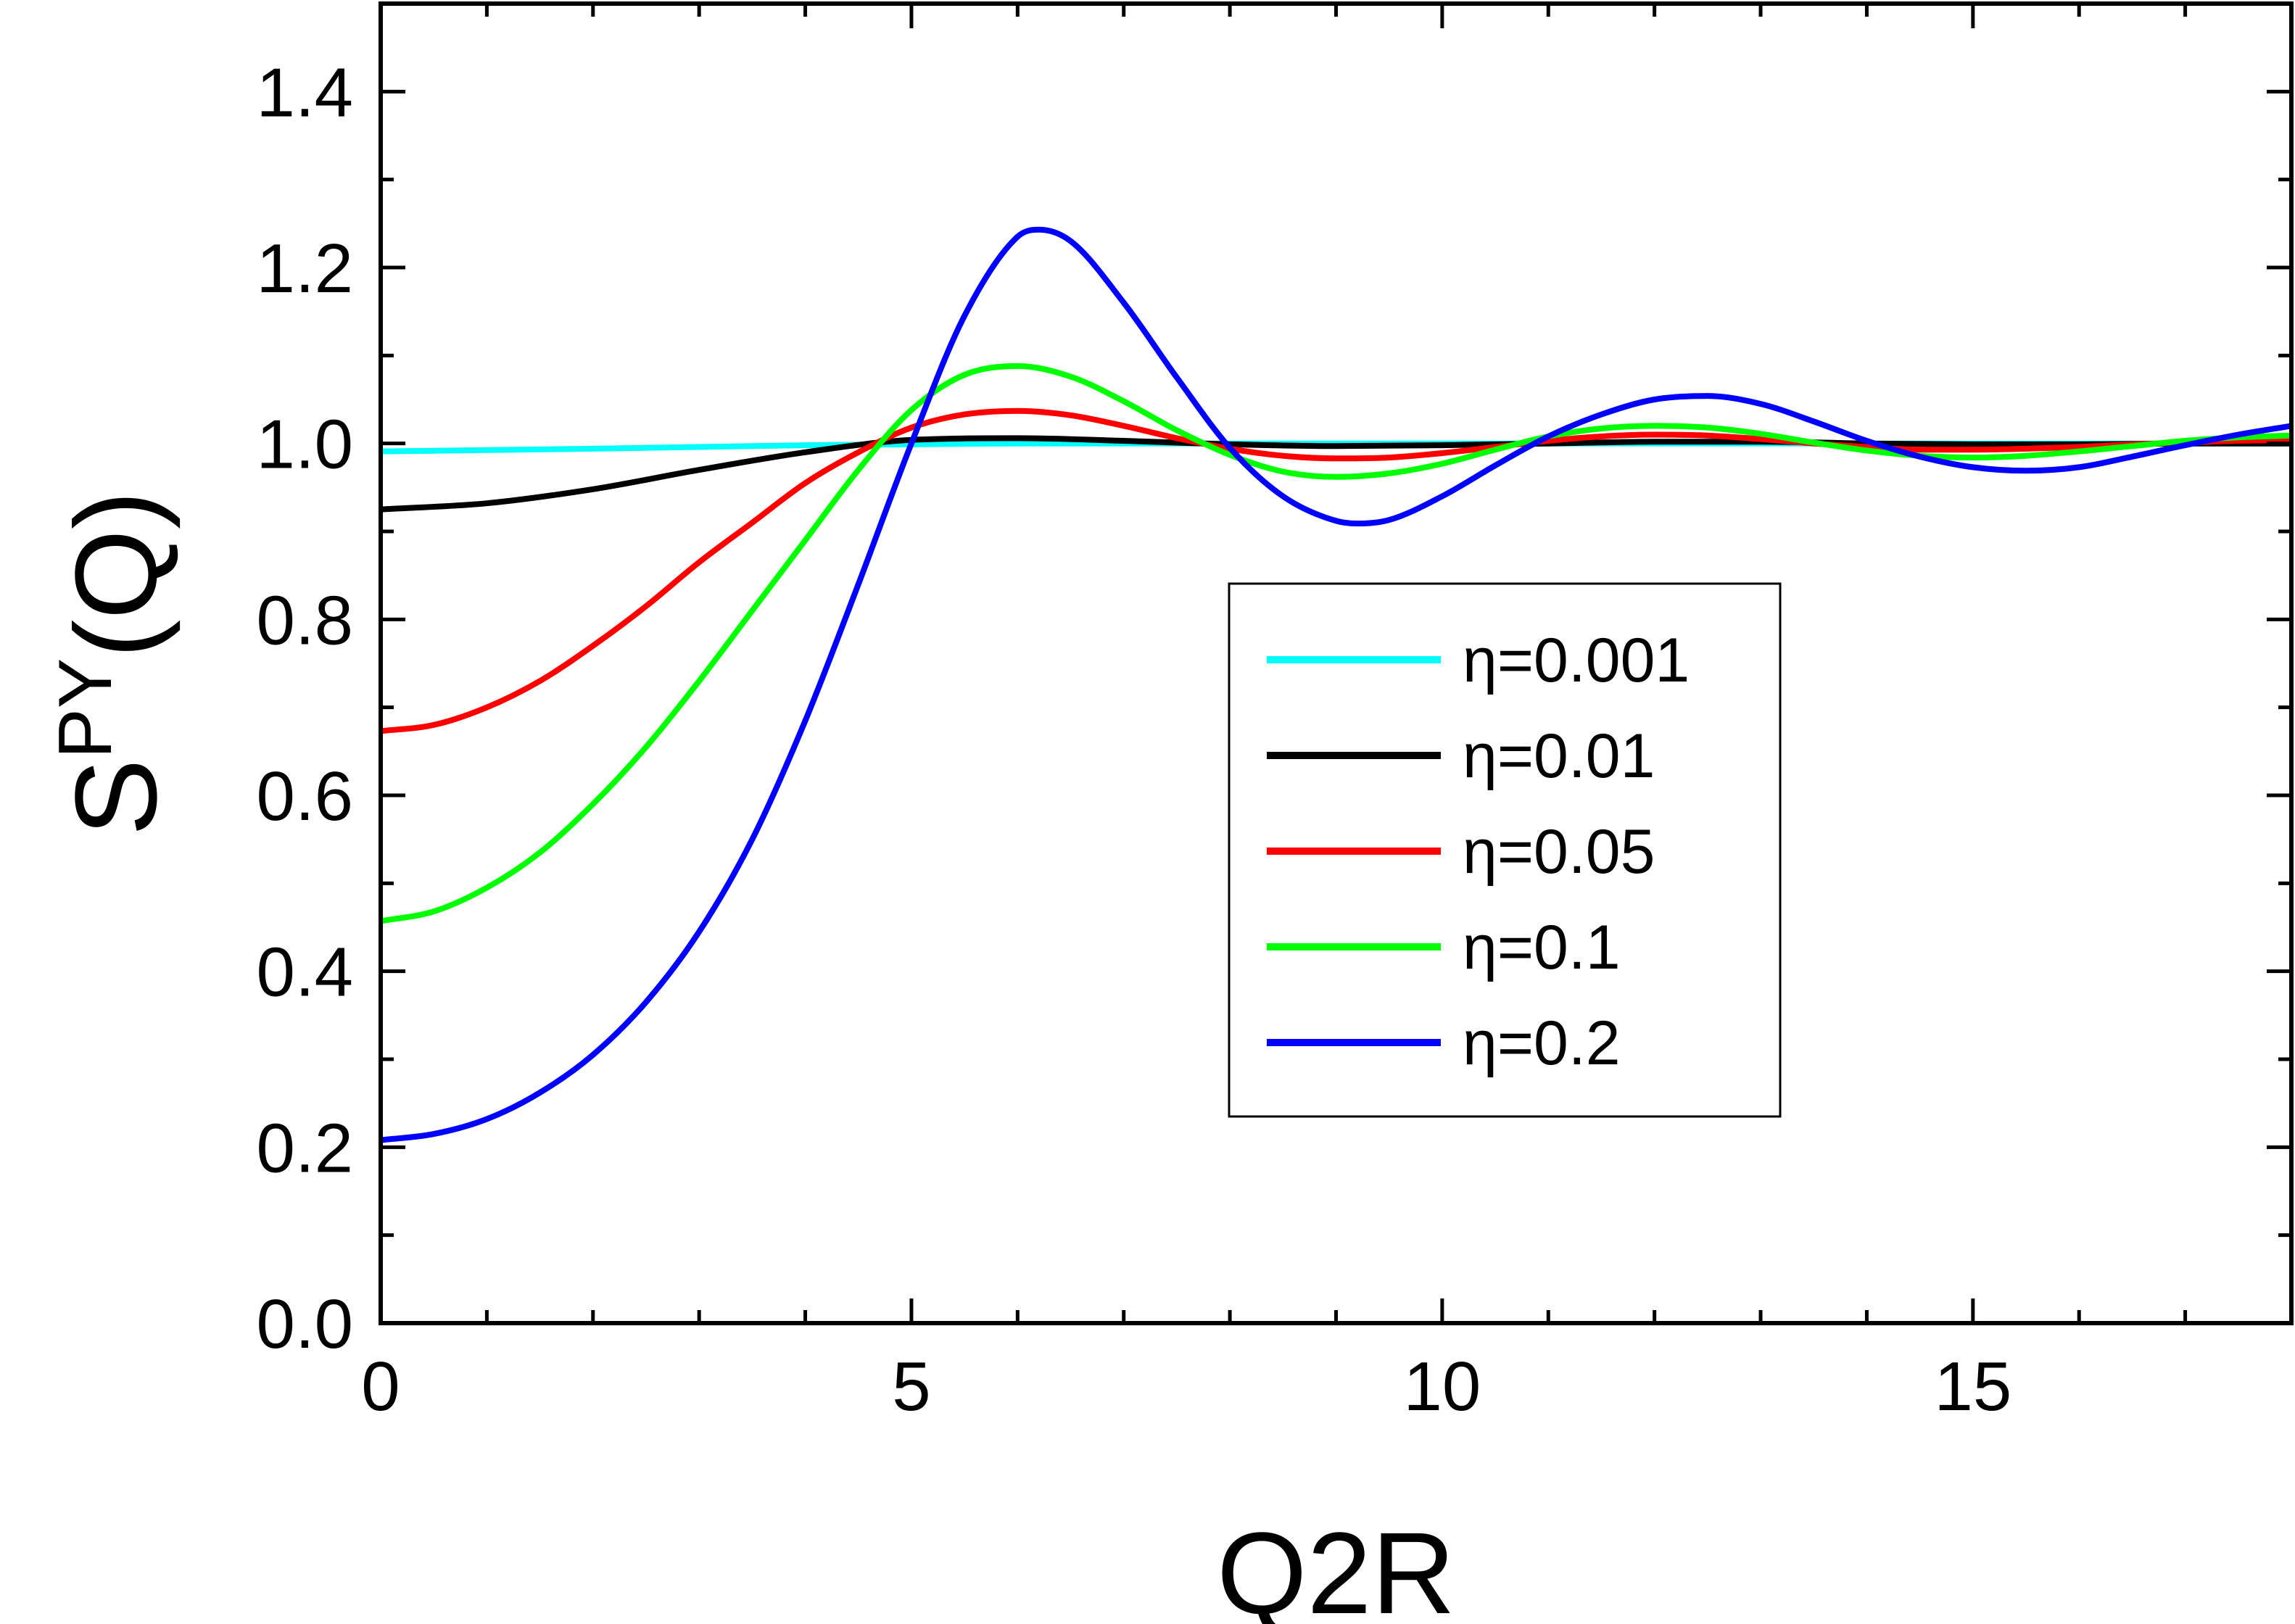 The width and height of the screenshot is (2295, 1624). I want to click on y-tick-label: 0.8, so click(305, 620).